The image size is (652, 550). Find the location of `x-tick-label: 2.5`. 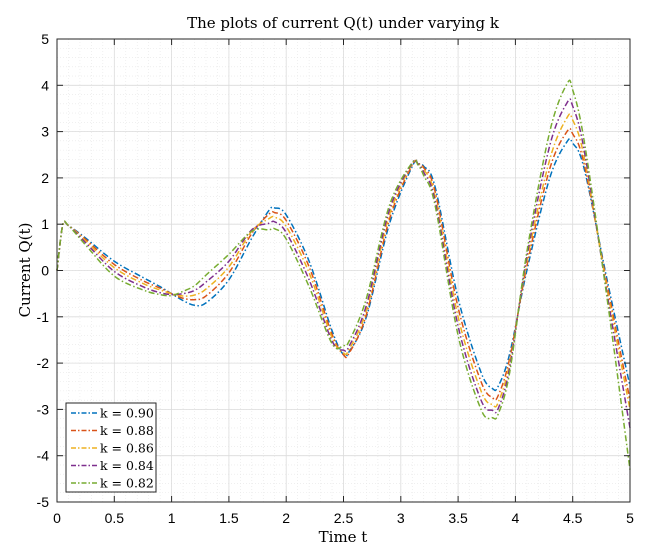

x-tick-label: 2.5 is located at coordinates (344, 518).